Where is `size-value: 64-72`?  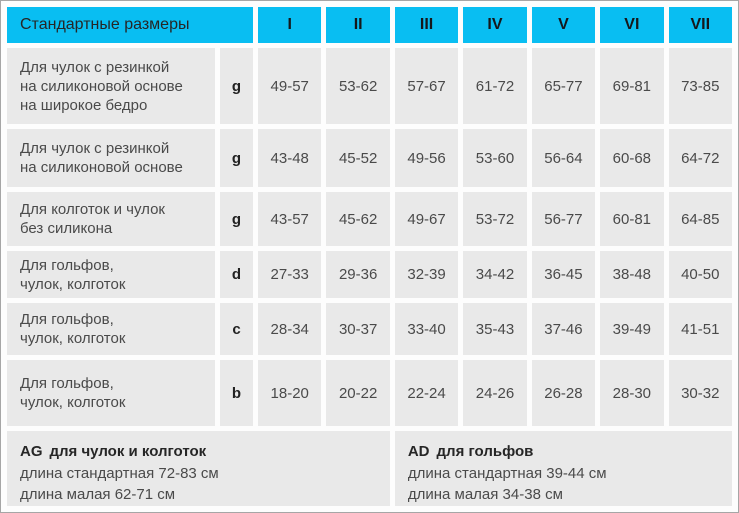 size-value: 64-72 is located at coordinates (700, 158).